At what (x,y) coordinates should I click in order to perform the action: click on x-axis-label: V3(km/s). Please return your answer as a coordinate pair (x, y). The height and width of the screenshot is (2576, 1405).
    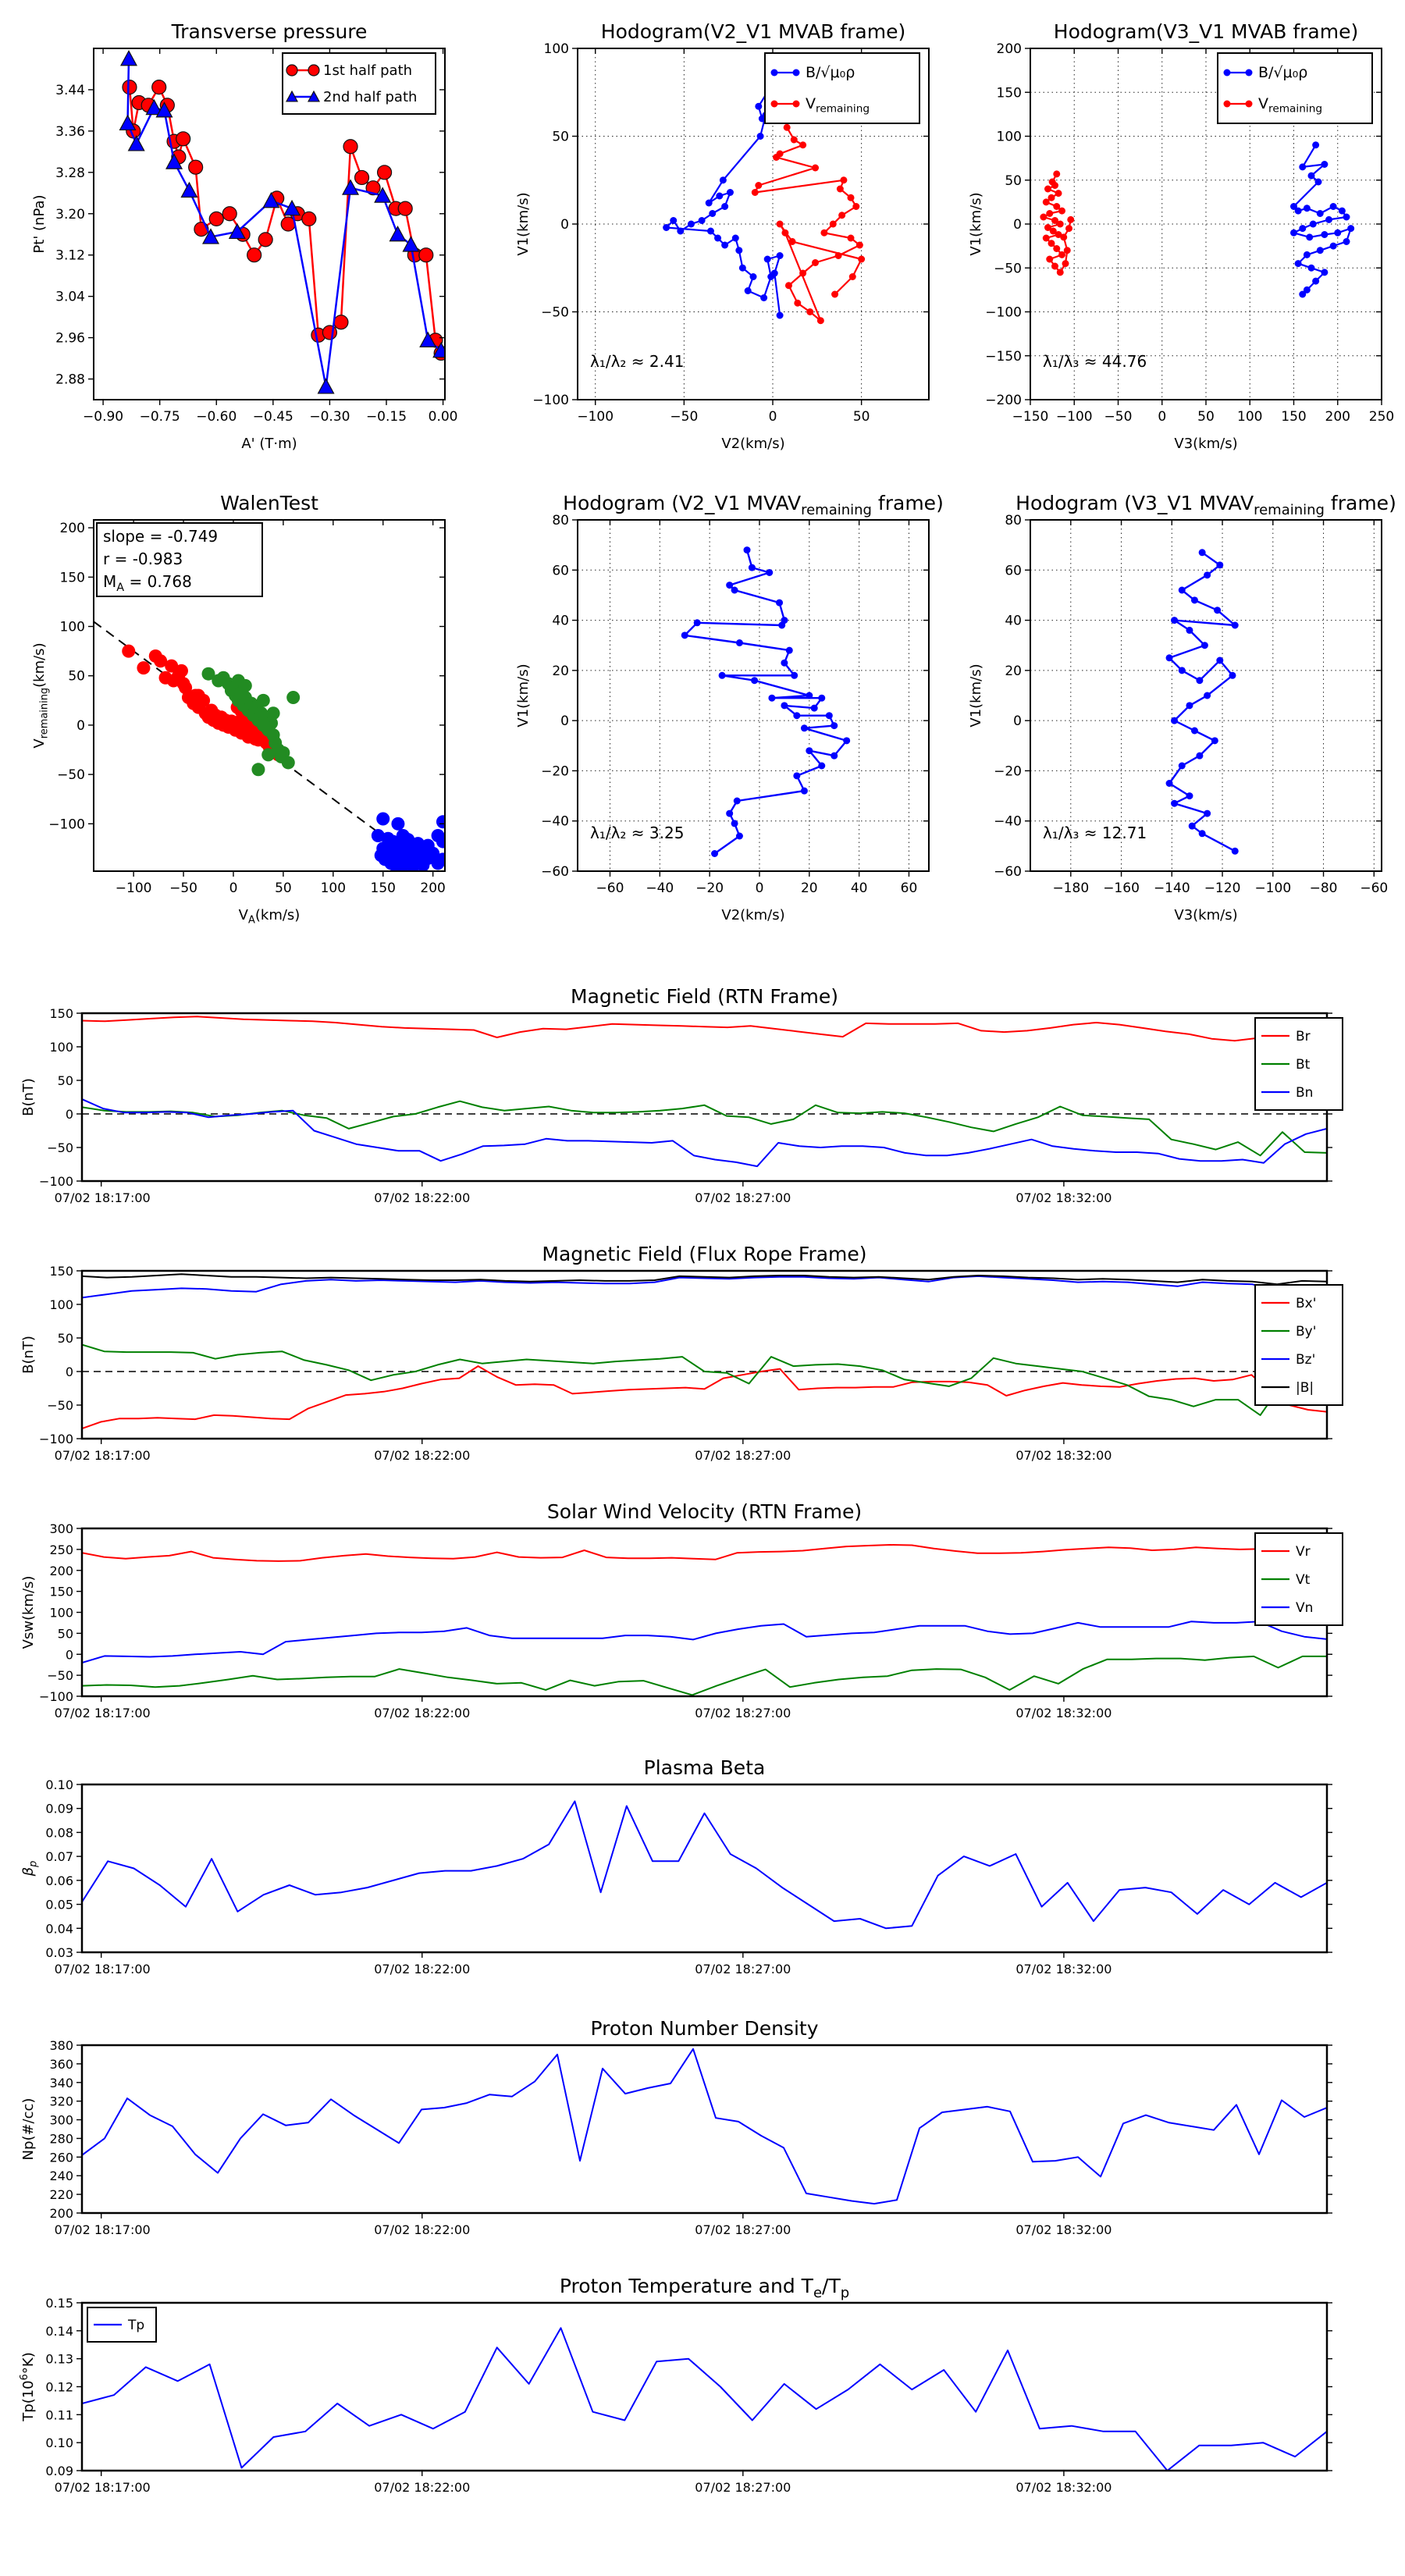
    Looking at the image, I should click on (1206, 444).